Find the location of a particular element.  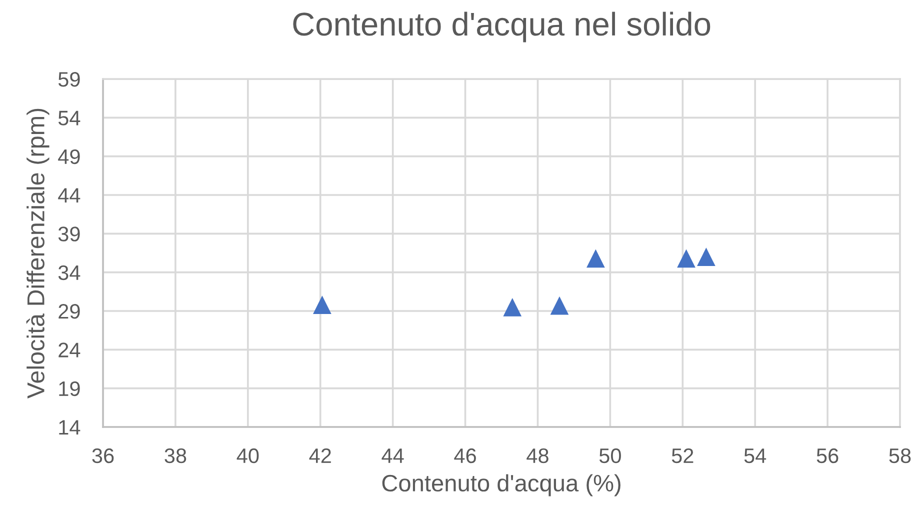

x-tick-label: 54 is located at coordinates (755, 456).